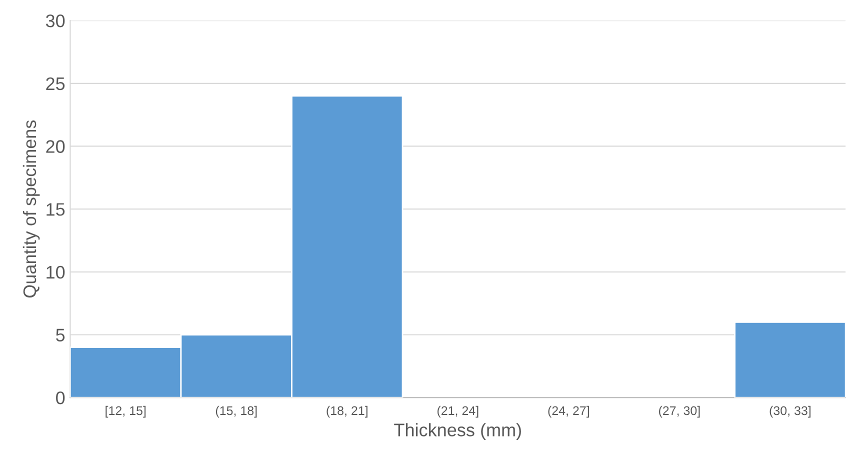 This screenshot has width=846, height=457. Describe the element at coordinates (55, 209) in the screenshot. I see `y-tick-label: 15` at that location.